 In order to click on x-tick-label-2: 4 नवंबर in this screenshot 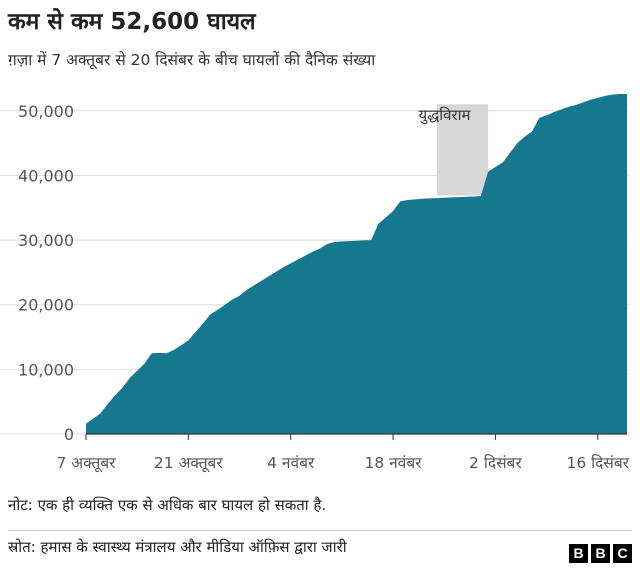, I will do `click(291, 463)`.